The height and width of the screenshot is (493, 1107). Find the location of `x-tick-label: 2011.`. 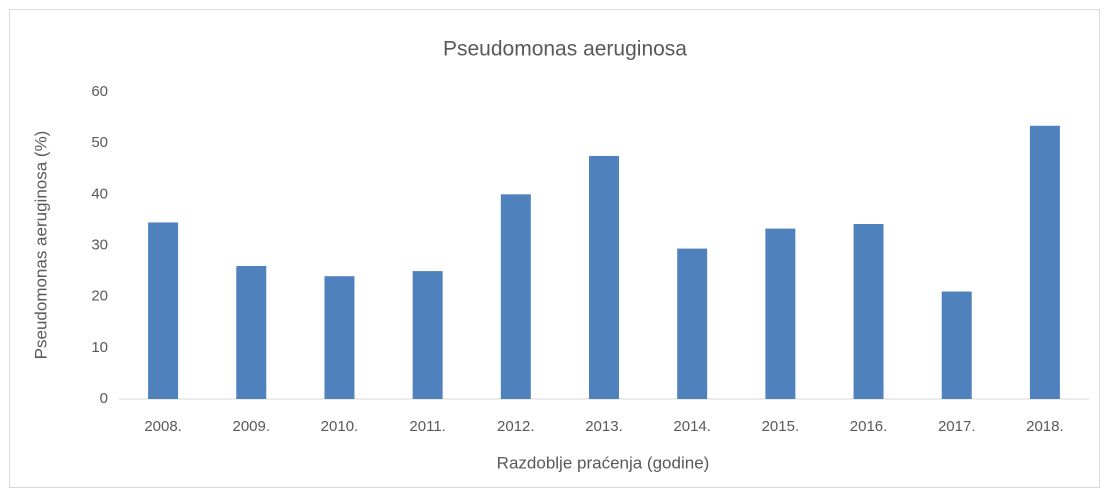

x-tick-label: 2011. is located at coordinates (427, 426).